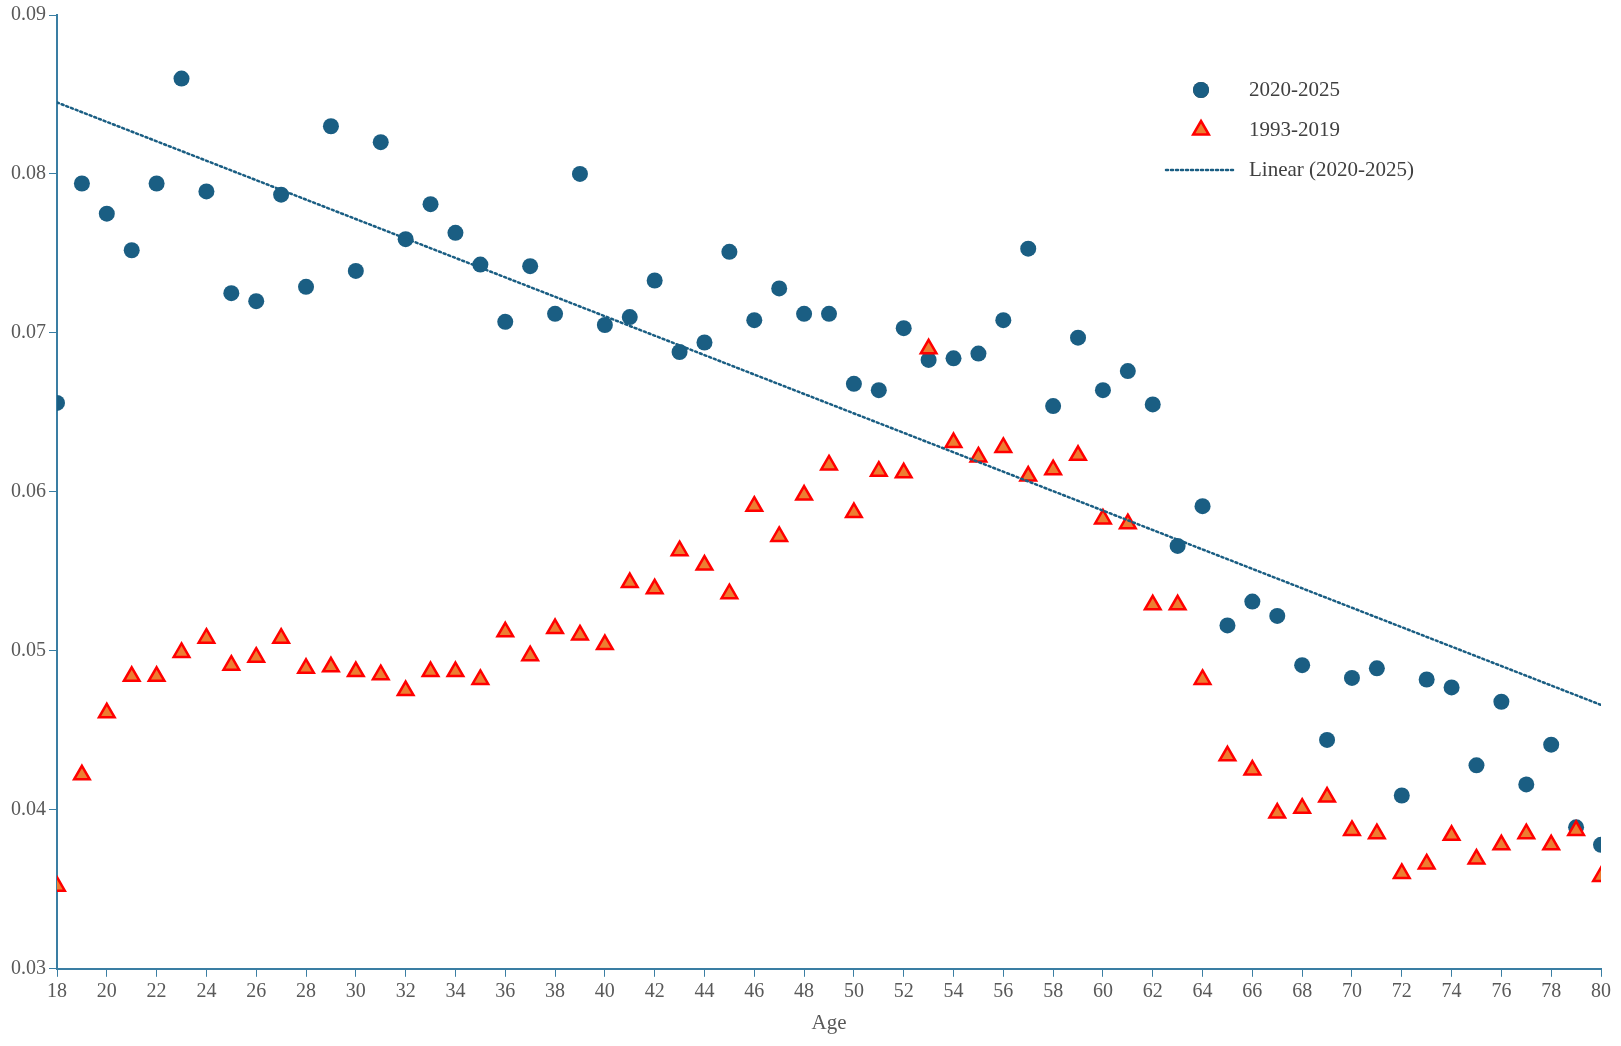 Image resolution: width=1621 pixels, height=1046 pixels. Describe the element at coordinates (1601, 990) in the screenshot. I see `x-tick-label: 80` at that location.